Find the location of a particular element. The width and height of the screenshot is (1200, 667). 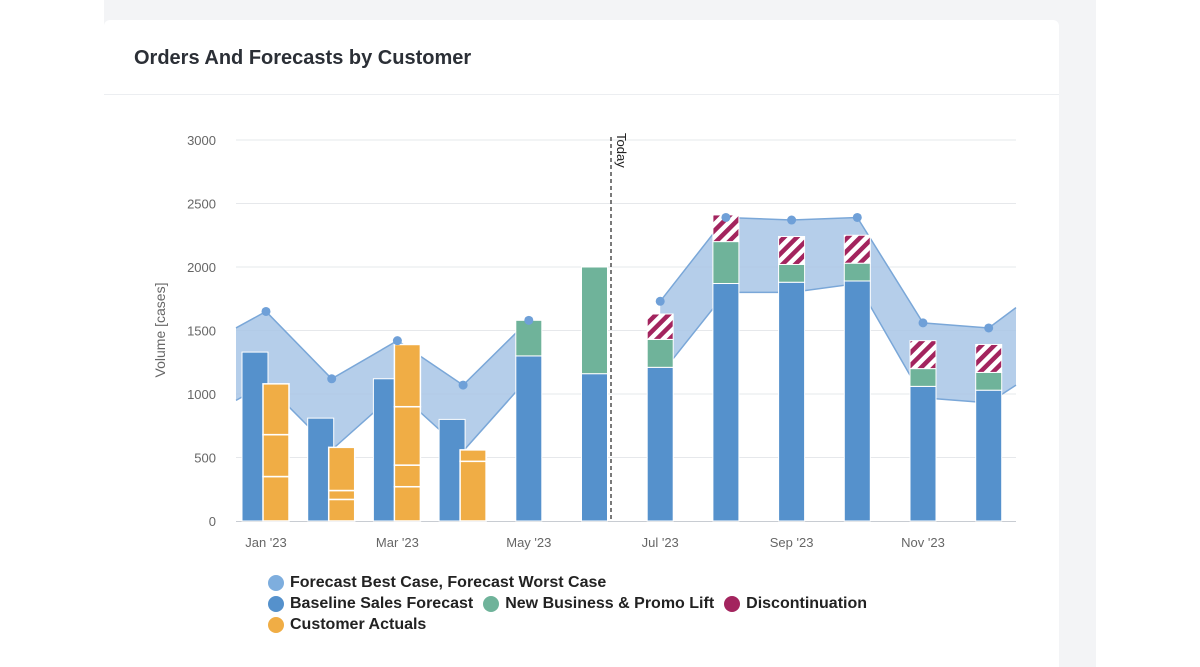

x-tick-label: Sep '23 is located at coordinates (792, 542).